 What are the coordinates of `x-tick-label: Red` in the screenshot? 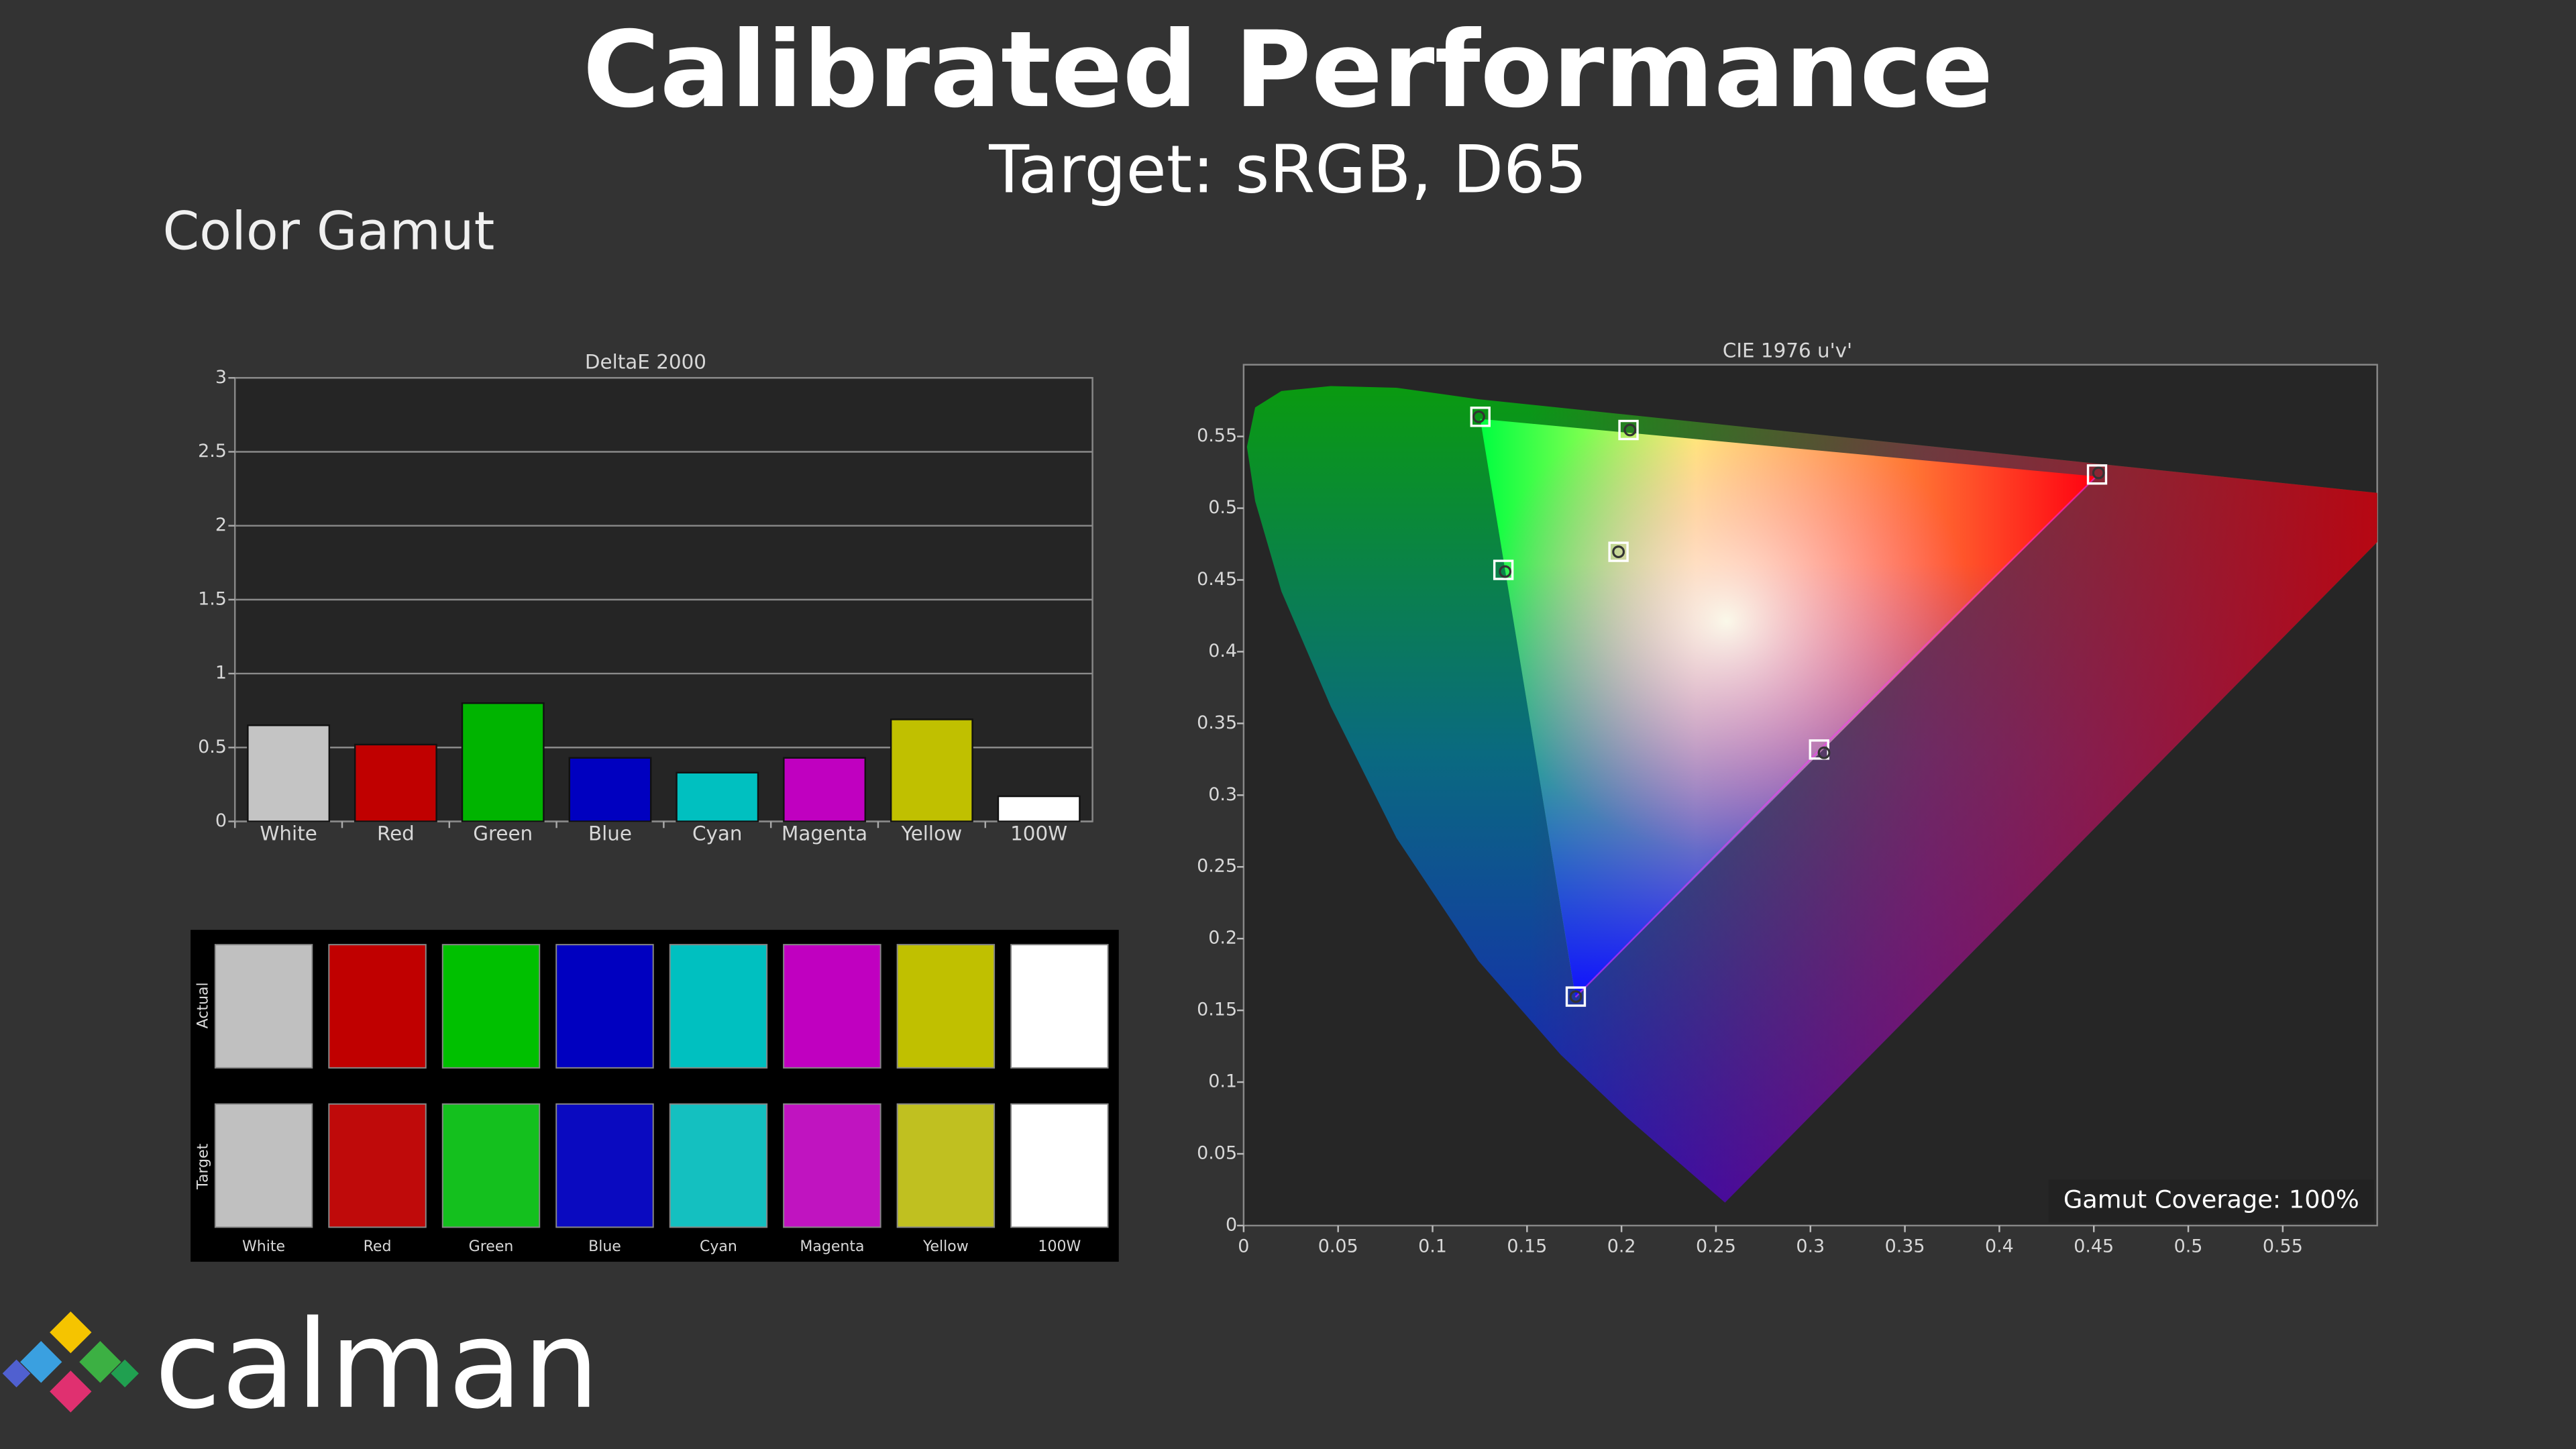 It's located at (396, 833).